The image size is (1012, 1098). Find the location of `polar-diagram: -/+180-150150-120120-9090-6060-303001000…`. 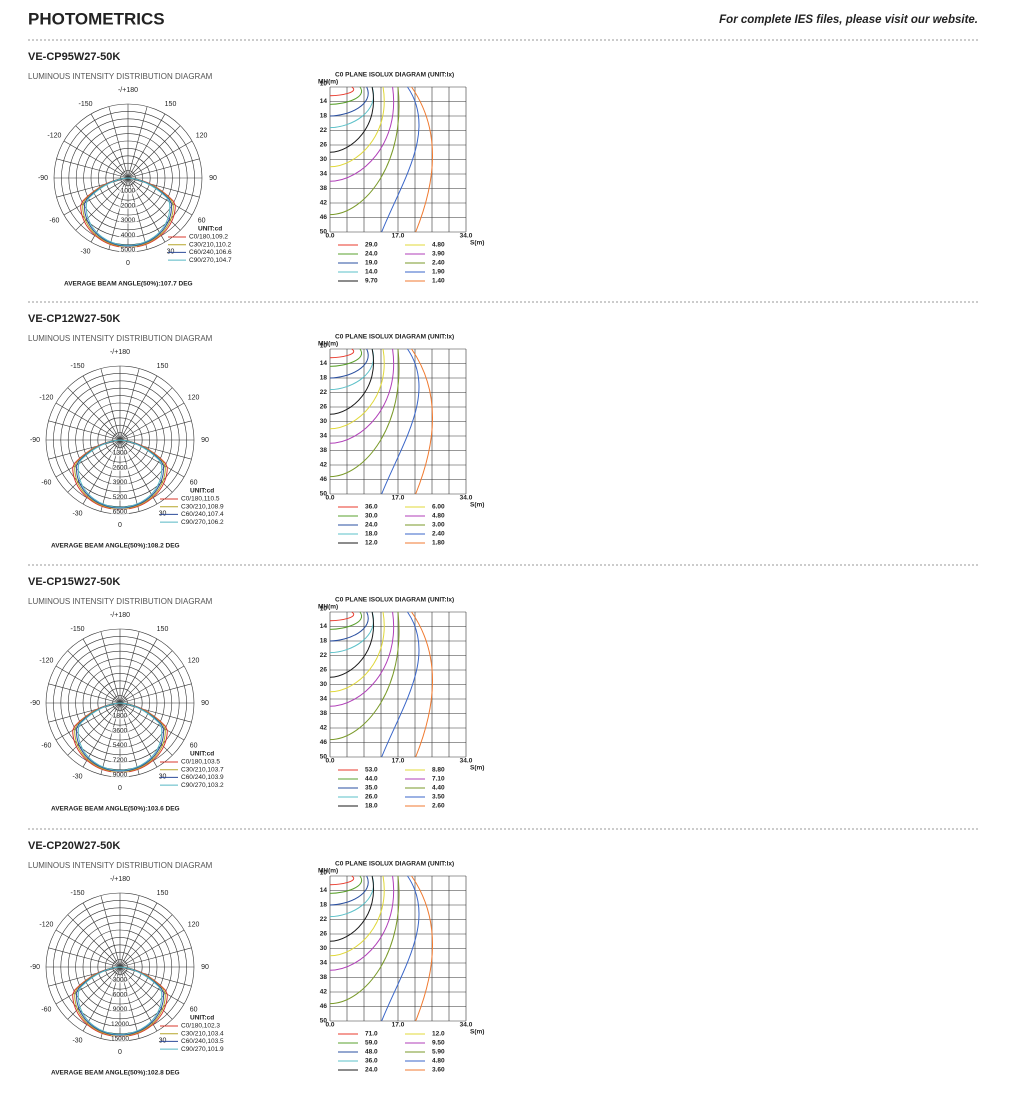

polar-diagram: -/+180-150150-120120-9090-6060-303001000… is located at coordinates (135, 177).